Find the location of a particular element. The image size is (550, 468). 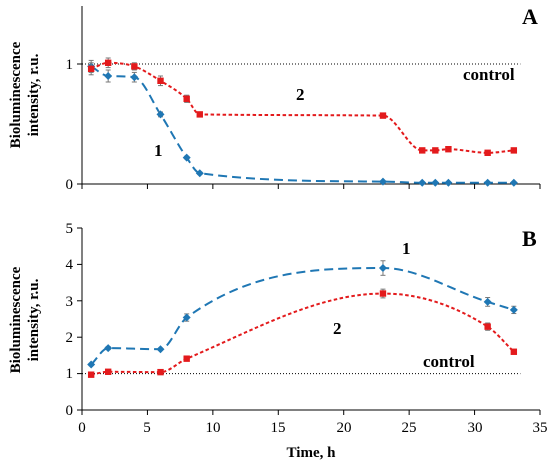

panel-a-y-axis-title-line-1: Bioluminescence is located at coordinates (16, 94).